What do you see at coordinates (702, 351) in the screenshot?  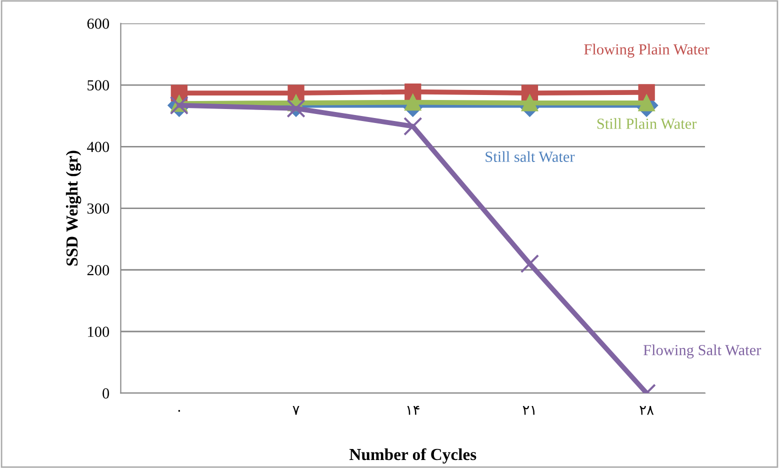 I see `series-label: Flowing Salt Water` at bounding box center [702, 351].